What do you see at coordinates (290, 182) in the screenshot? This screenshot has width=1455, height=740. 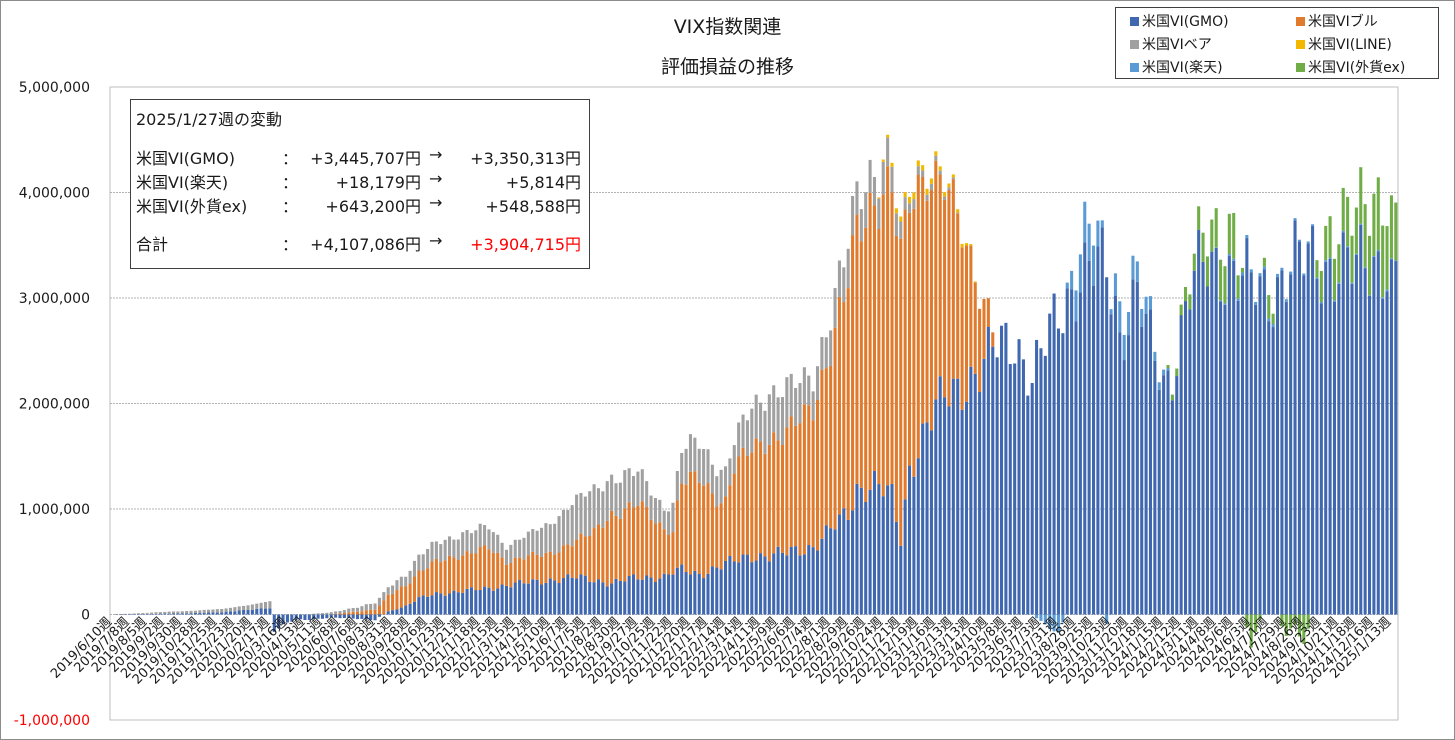 I see `row-rakuten-sep: ：` at bounding box center [290, 182].